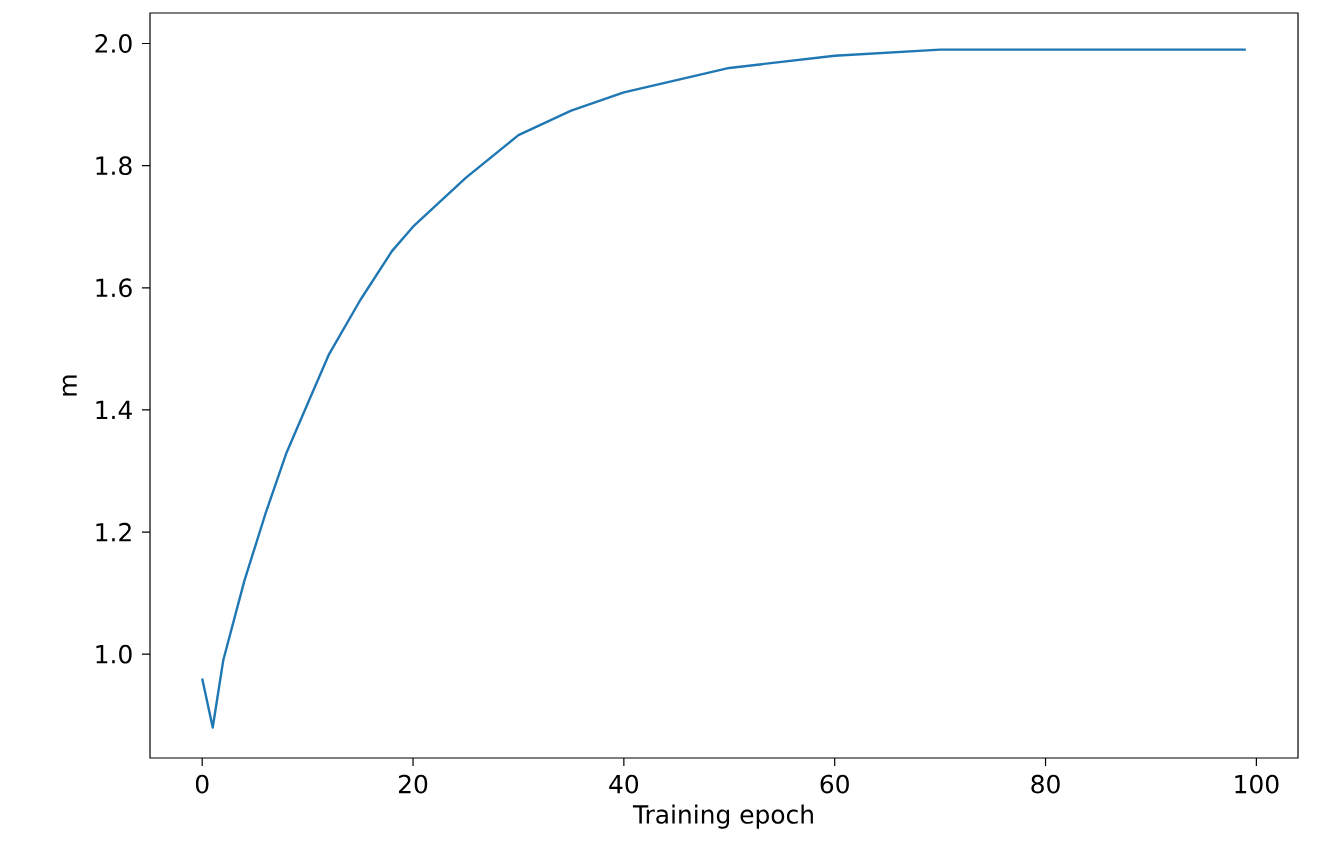 This screenshot has height=864, width=1320. I want to click on x-tick-label: 0, so click(202, 784).